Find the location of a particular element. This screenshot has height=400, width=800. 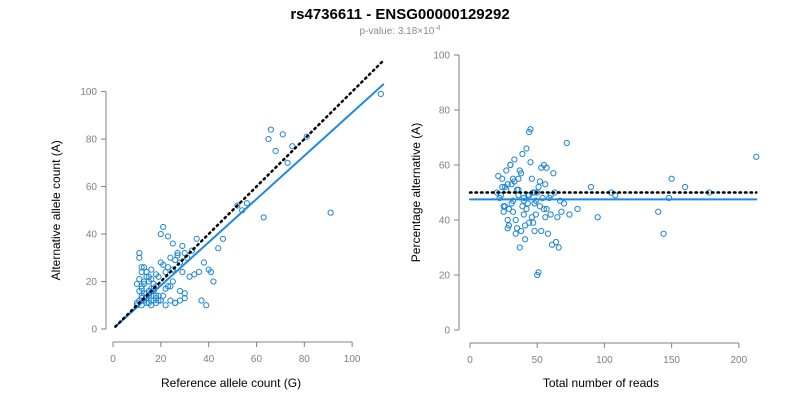

x-tick-label: 150 is located at coordinates (671, 360).